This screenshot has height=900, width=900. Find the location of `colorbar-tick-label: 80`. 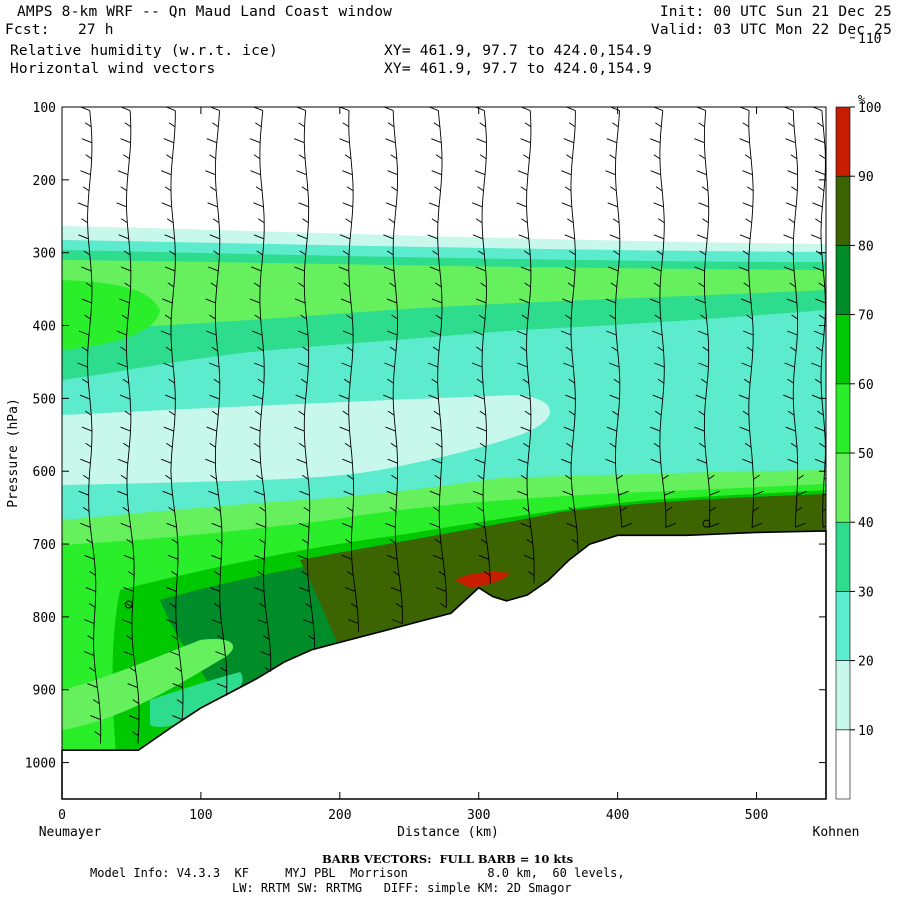

colorbar-tick-label: 80 is located at coordinates (866, 246).